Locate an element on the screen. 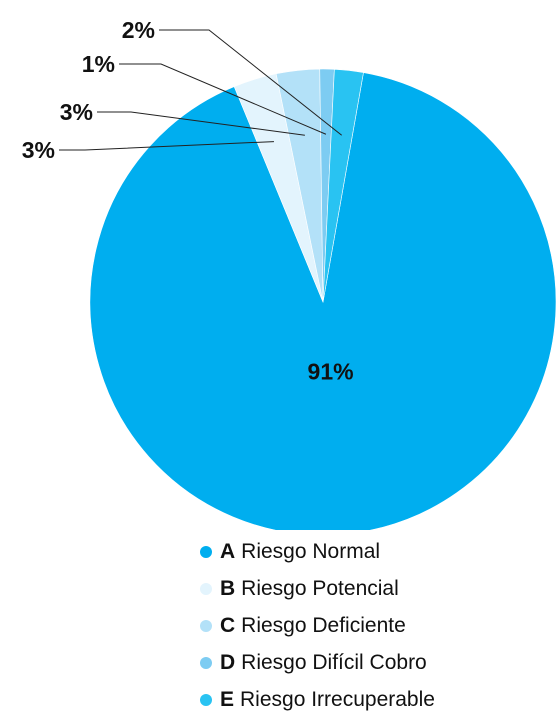 The image size is (557, 718). legend-item-c: C Riesgo Deficiente is located at coordinates (317, 625).